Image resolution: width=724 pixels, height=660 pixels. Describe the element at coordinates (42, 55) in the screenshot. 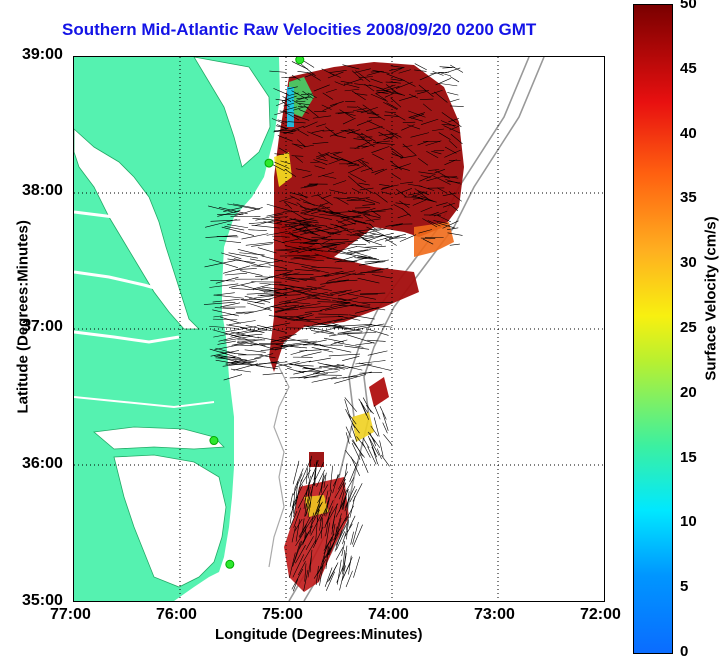

I see `y-tick: 39:00` at that location.